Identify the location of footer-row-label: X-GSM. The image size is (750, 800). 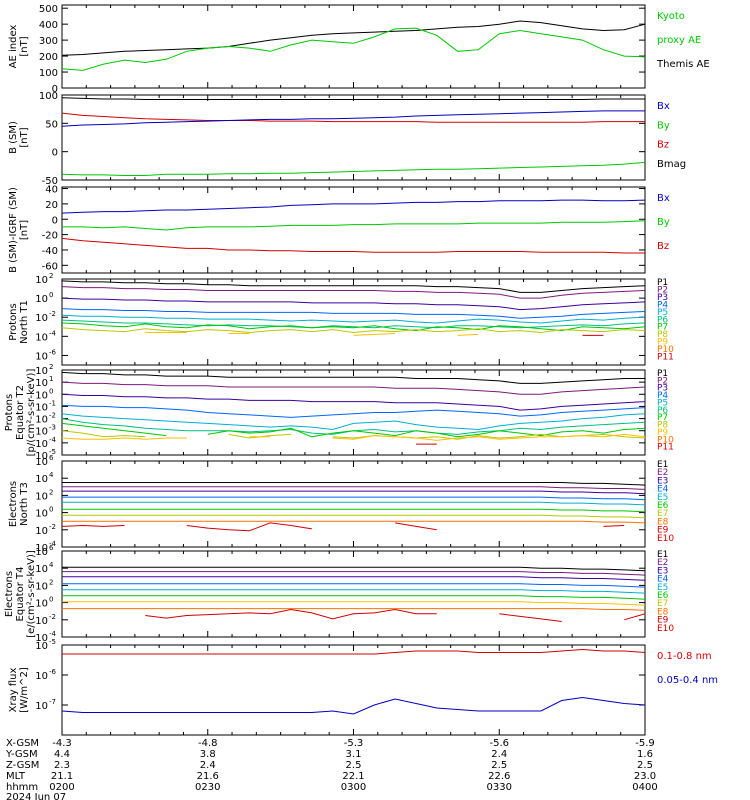
(22, 743).